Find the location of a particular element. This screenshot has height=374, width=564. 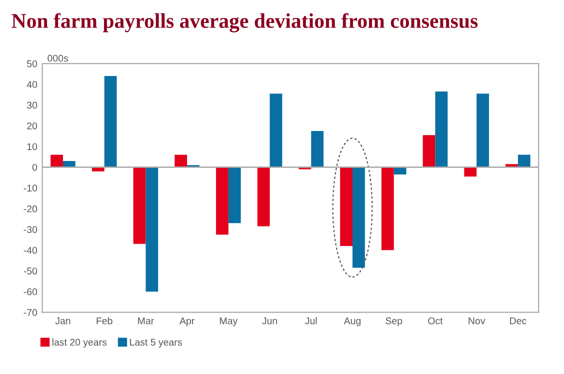

x-tick-label: Dec is located at coordinates (518, 321).